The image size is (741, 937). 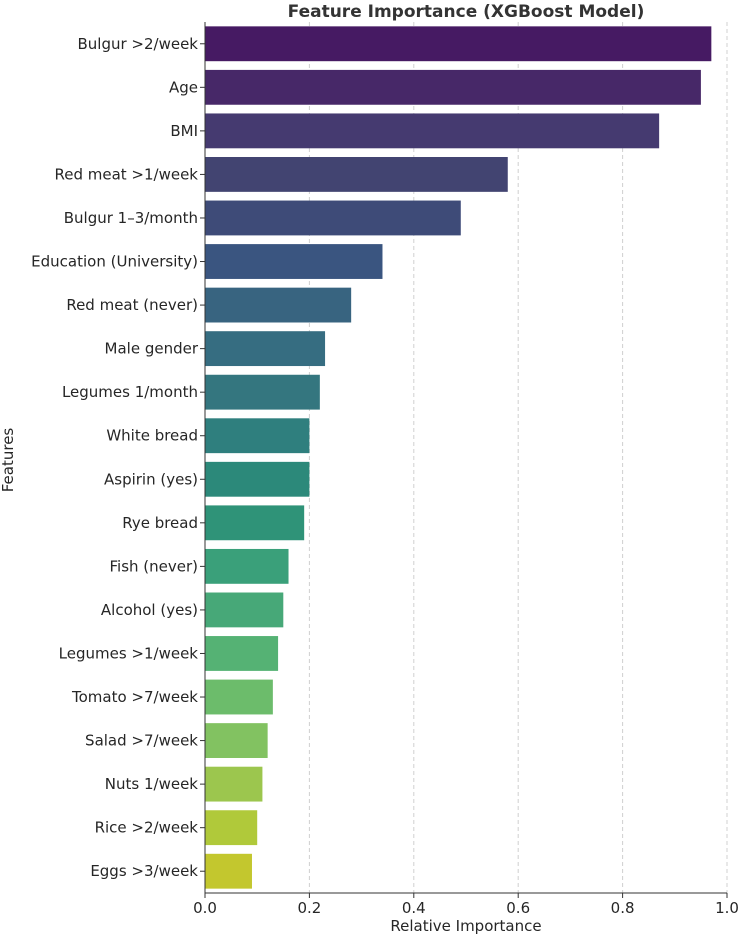 I want to click on y-axis-label: Features, so click(x=8, y=460).